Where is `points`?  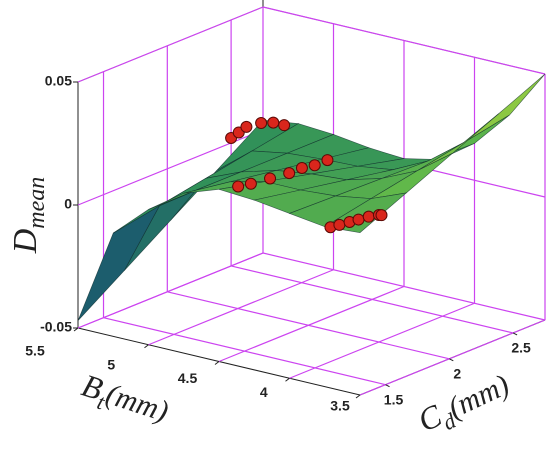 points is located at coordinates (306, 175).